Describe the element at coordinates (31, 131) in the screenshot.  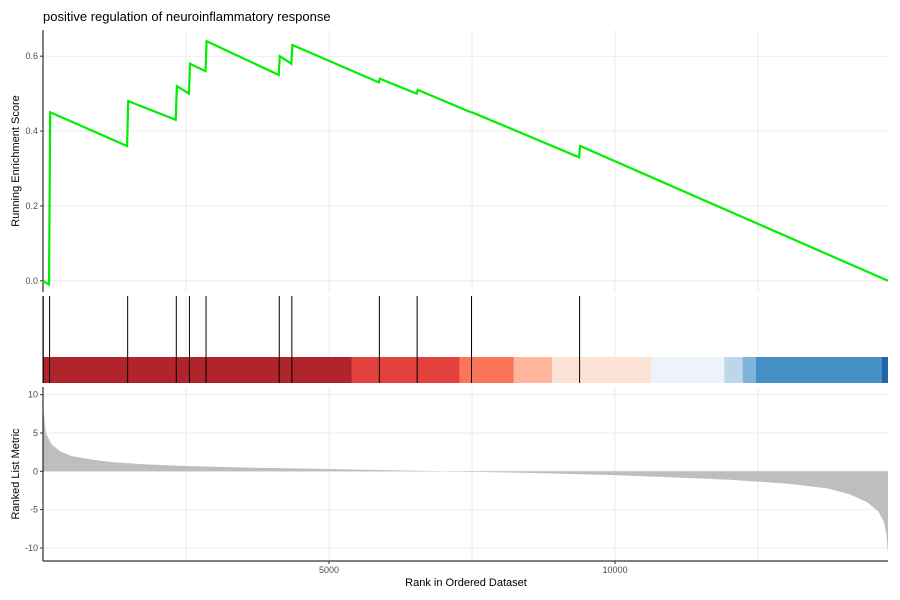
I see `y-tick-label: 0.4` at that location.